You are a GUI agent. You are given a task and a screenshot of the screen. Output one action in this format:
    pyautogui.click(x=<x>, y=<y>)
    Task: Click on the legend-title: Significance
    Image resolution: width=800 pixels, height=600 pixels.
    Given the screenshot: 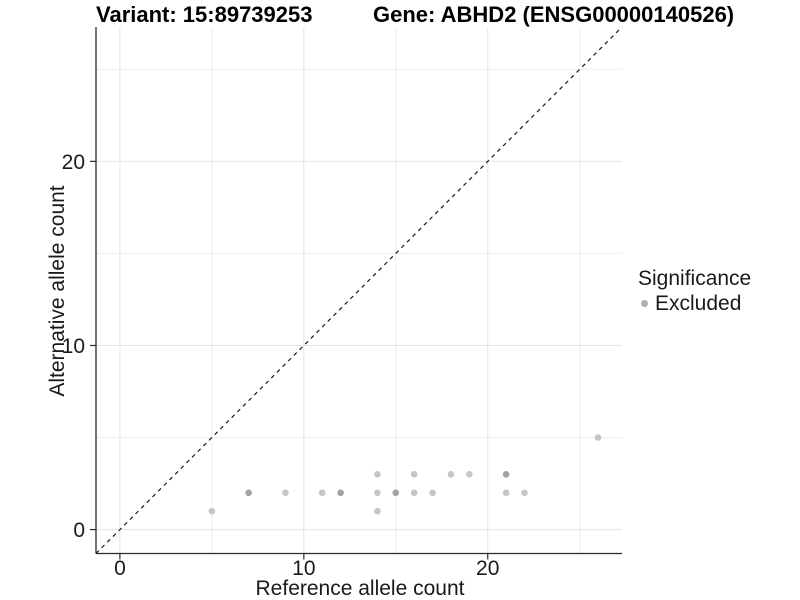 What is the action you would take?
    pyautogui.click(x=695, y=278)
    